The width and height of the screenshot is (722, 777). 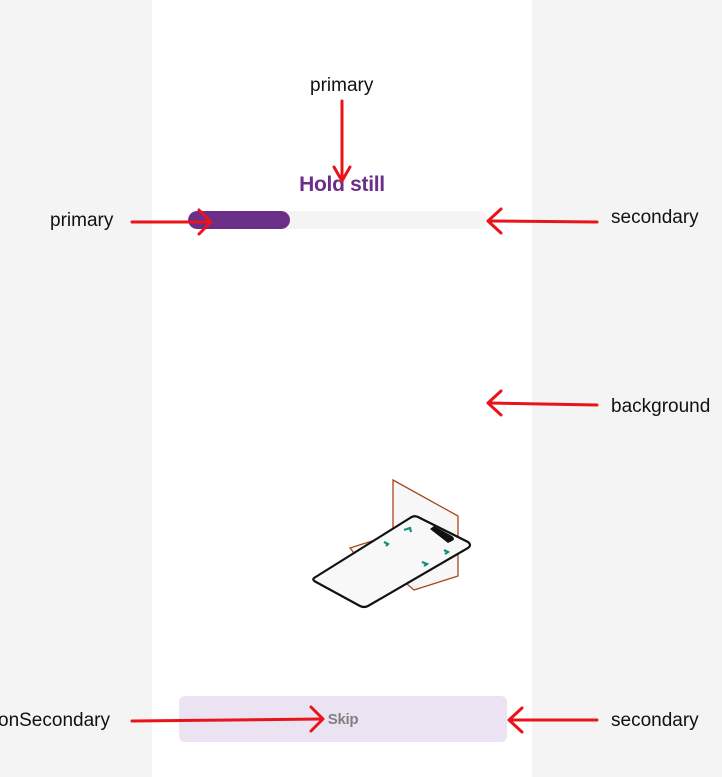 I want to click on phone-on-stand-illustration, so click(x=392, y=543).